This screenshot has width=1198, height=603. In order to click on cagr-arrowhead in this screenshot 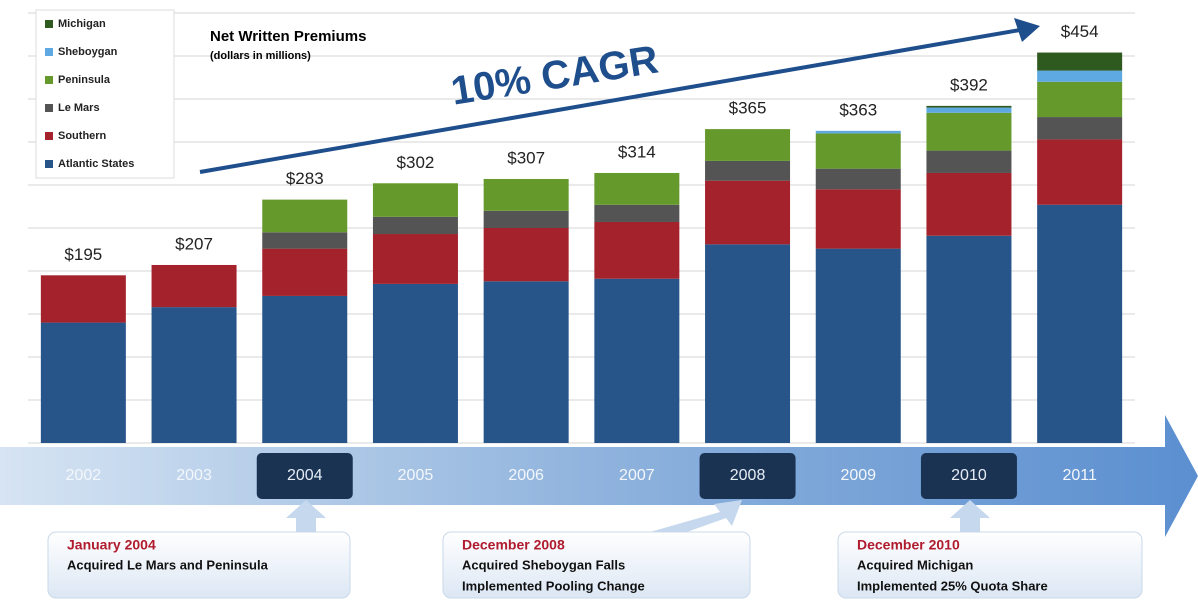, I will do `click(1027, 30)`.